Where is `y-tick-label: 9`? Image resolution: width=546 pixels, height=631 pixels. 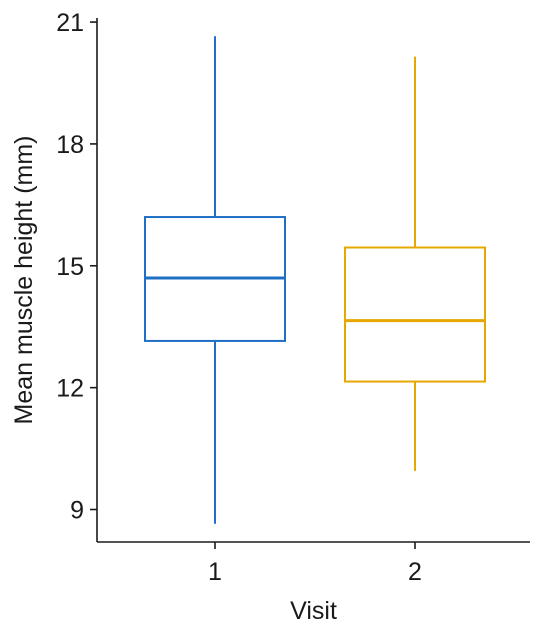 y-tick-label: 9 is located at coordinates (77, 511).